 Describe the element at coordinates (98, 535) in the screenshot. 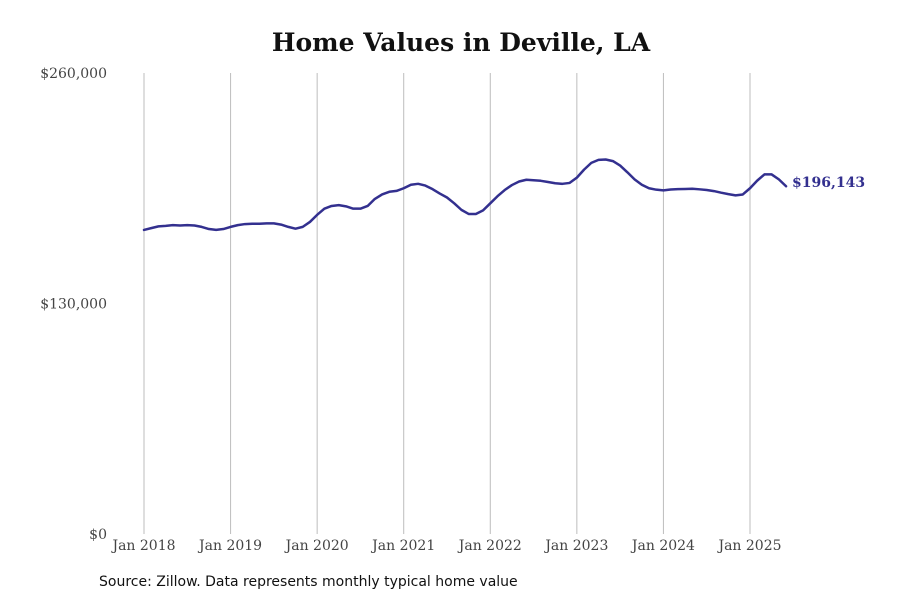

I see `y-tick-label: $0` at that location.